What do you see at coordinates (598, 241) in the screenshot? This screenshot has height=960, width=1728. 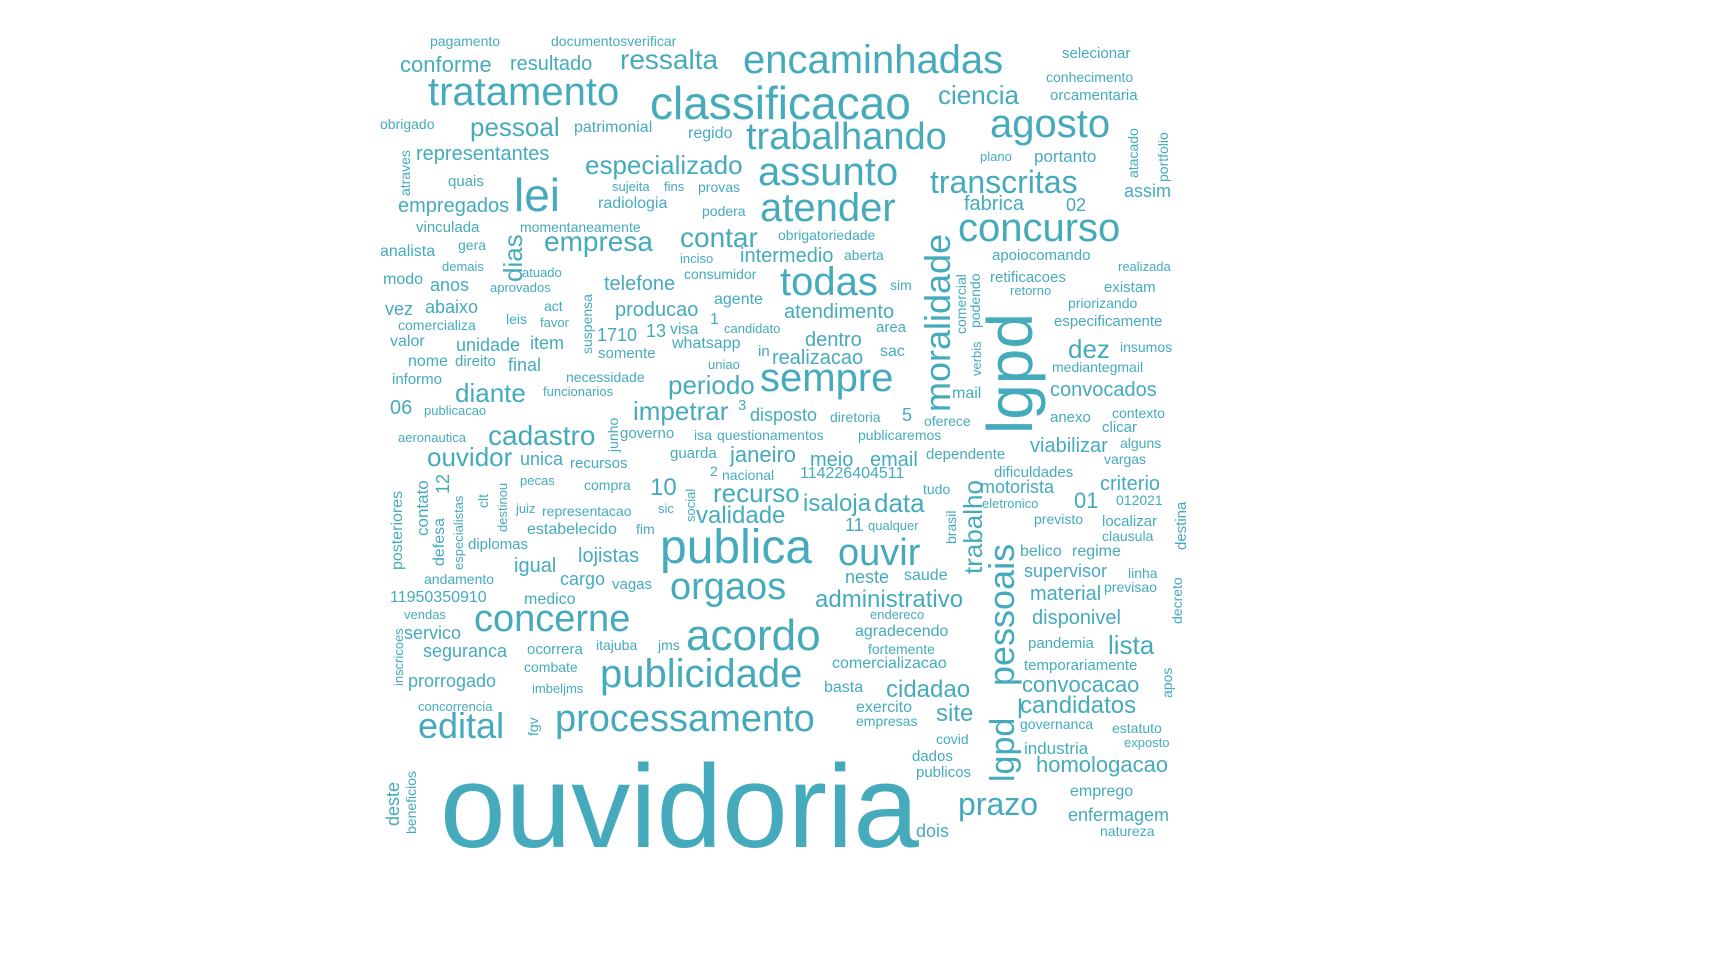 I see `word-empresa: empresa` at bounding box center [598, 241].